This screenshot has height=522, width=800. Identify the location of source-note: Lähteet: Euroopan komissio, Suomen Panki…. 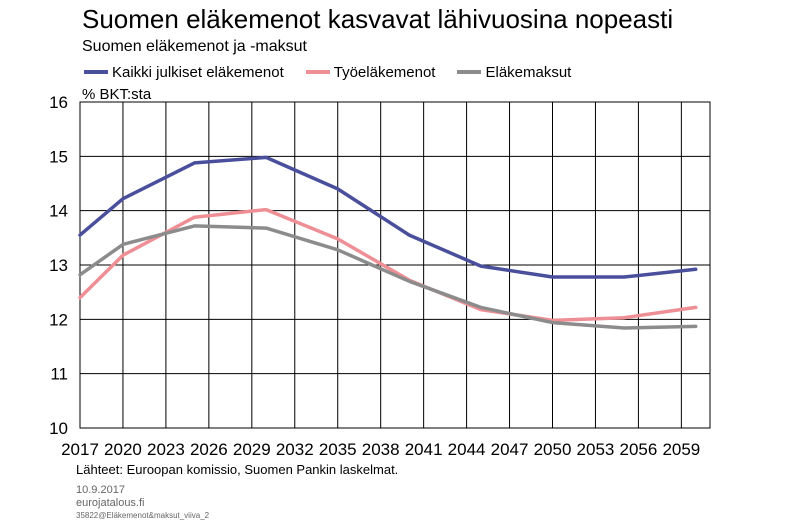
(237, 469).